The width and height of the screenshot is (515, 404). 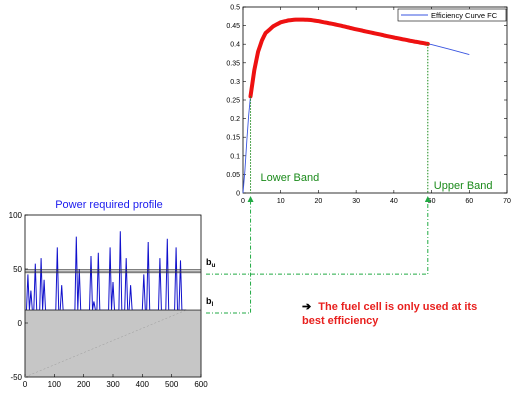 I want to click on band-connectors, so click(x=318, y=255).